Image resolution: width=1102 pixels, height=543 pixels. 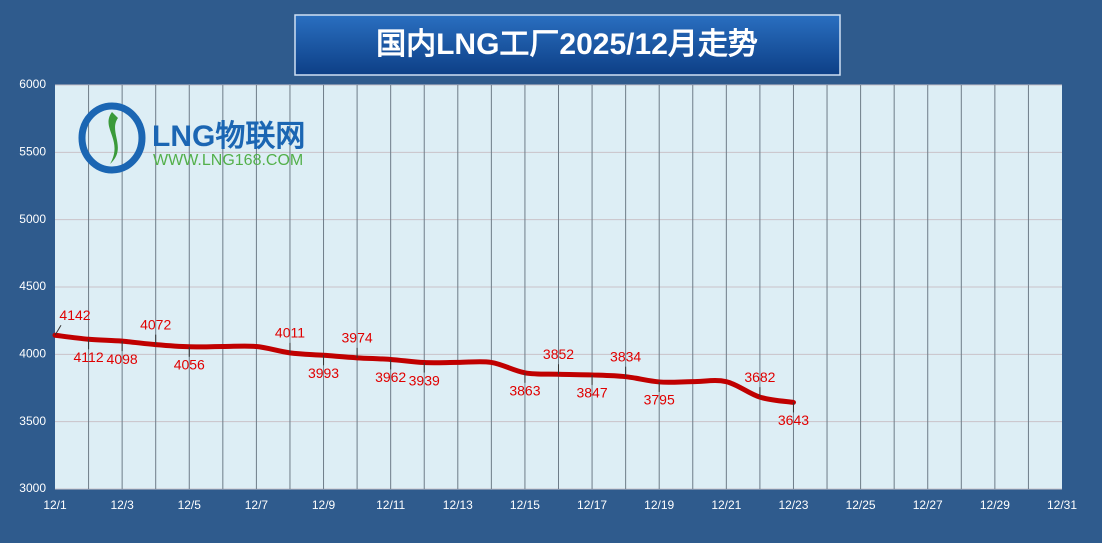 I want to click on value-label: 4098, so click(x=122, y=359).